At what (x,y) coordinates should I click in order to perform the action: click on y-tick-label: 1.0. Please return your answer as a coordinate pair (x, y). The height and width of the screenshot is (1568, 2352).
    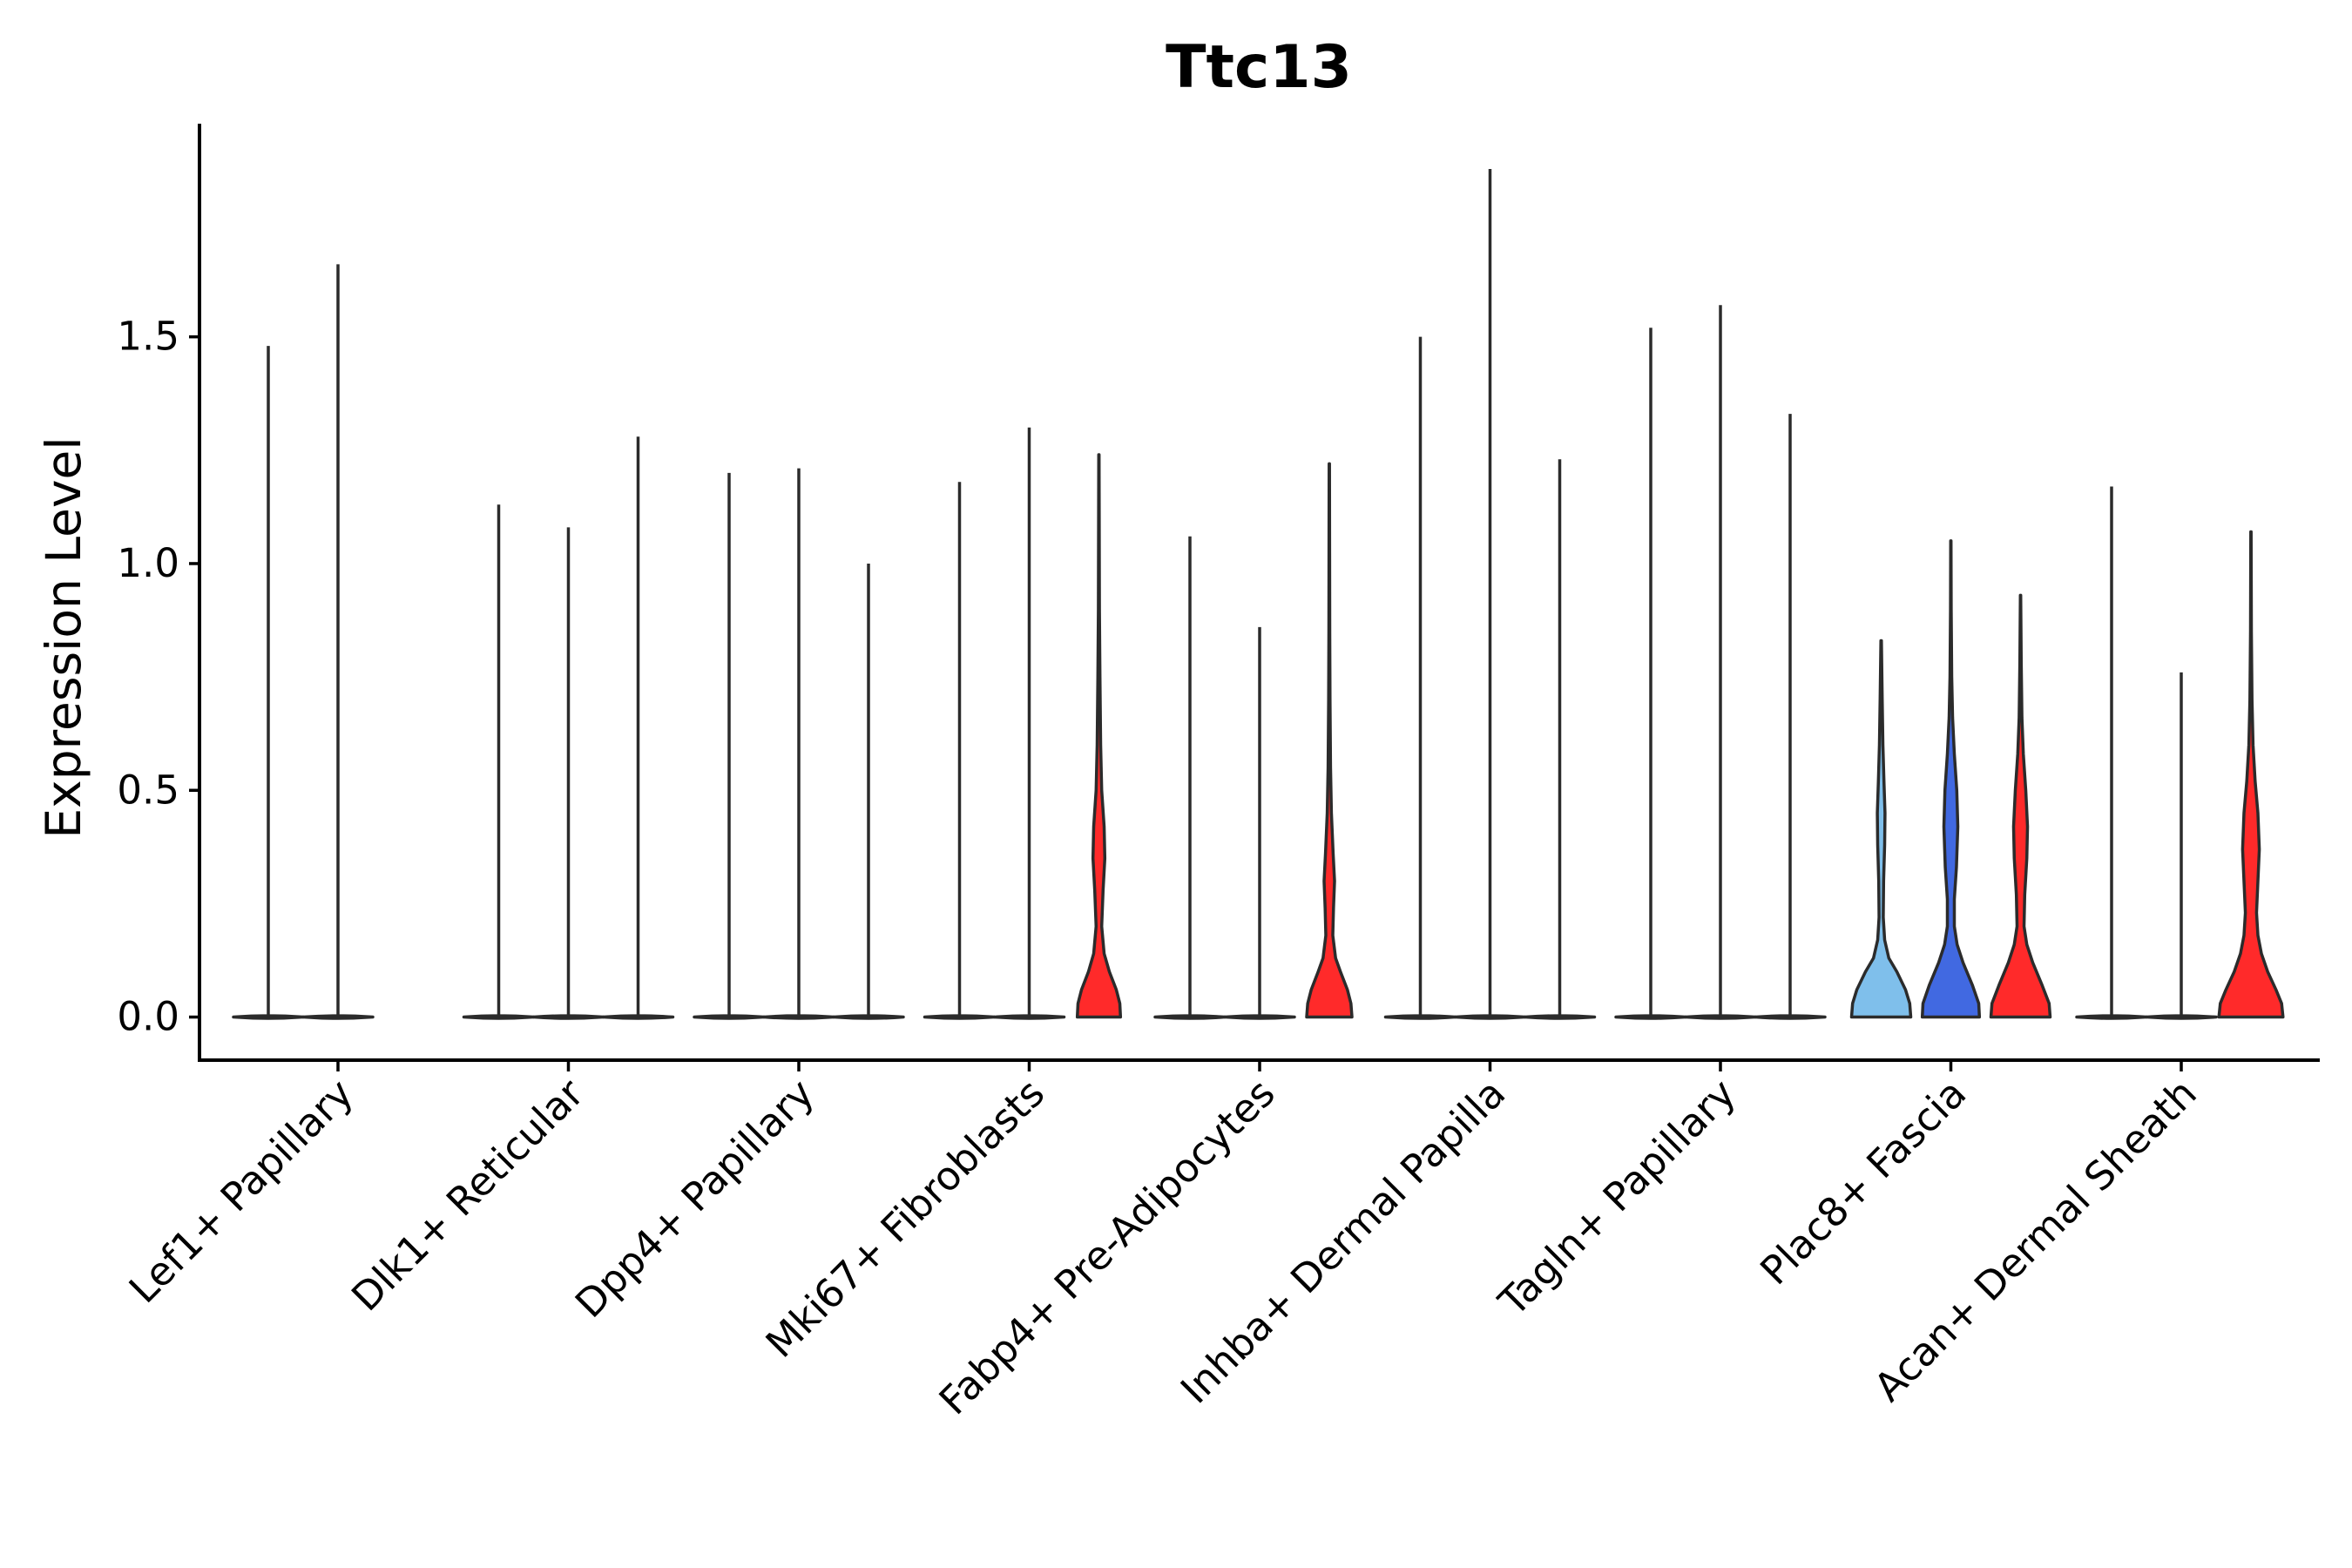
    Looking at the image, I should click on (148, 563).